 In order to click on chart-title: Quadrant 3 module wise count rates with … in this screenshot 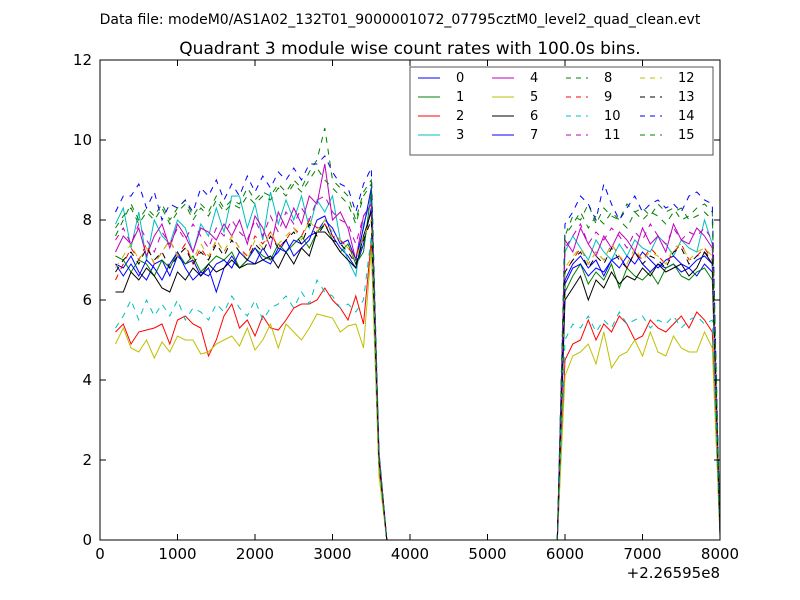, I will do `click(409, 49)`.